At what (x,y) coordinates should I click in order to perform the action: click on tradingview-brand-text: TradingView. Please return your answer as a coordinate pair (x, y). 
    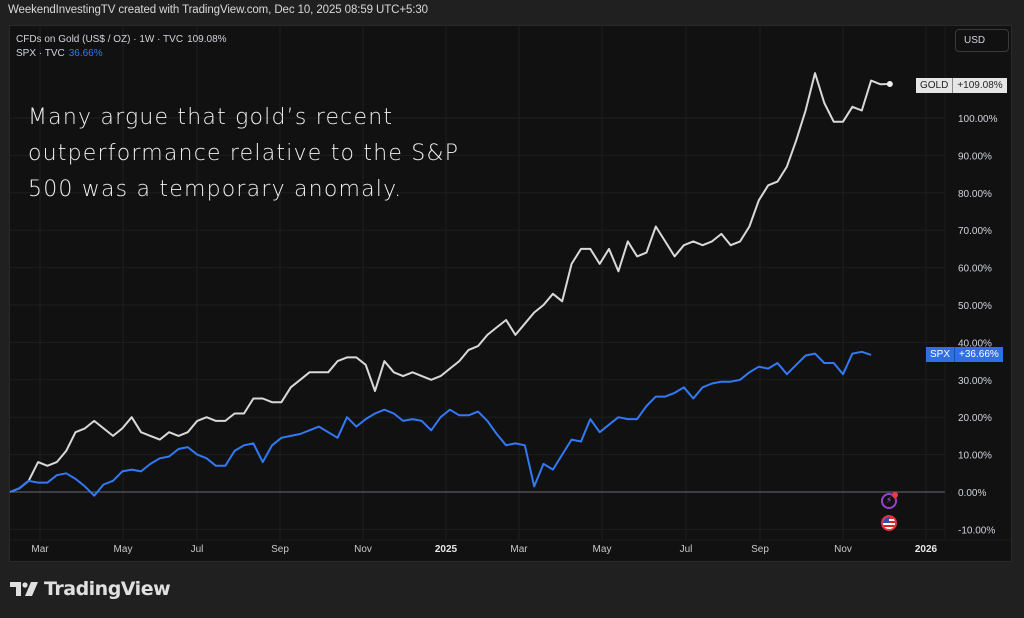
    Looking at the image, I should click on (107, 589).